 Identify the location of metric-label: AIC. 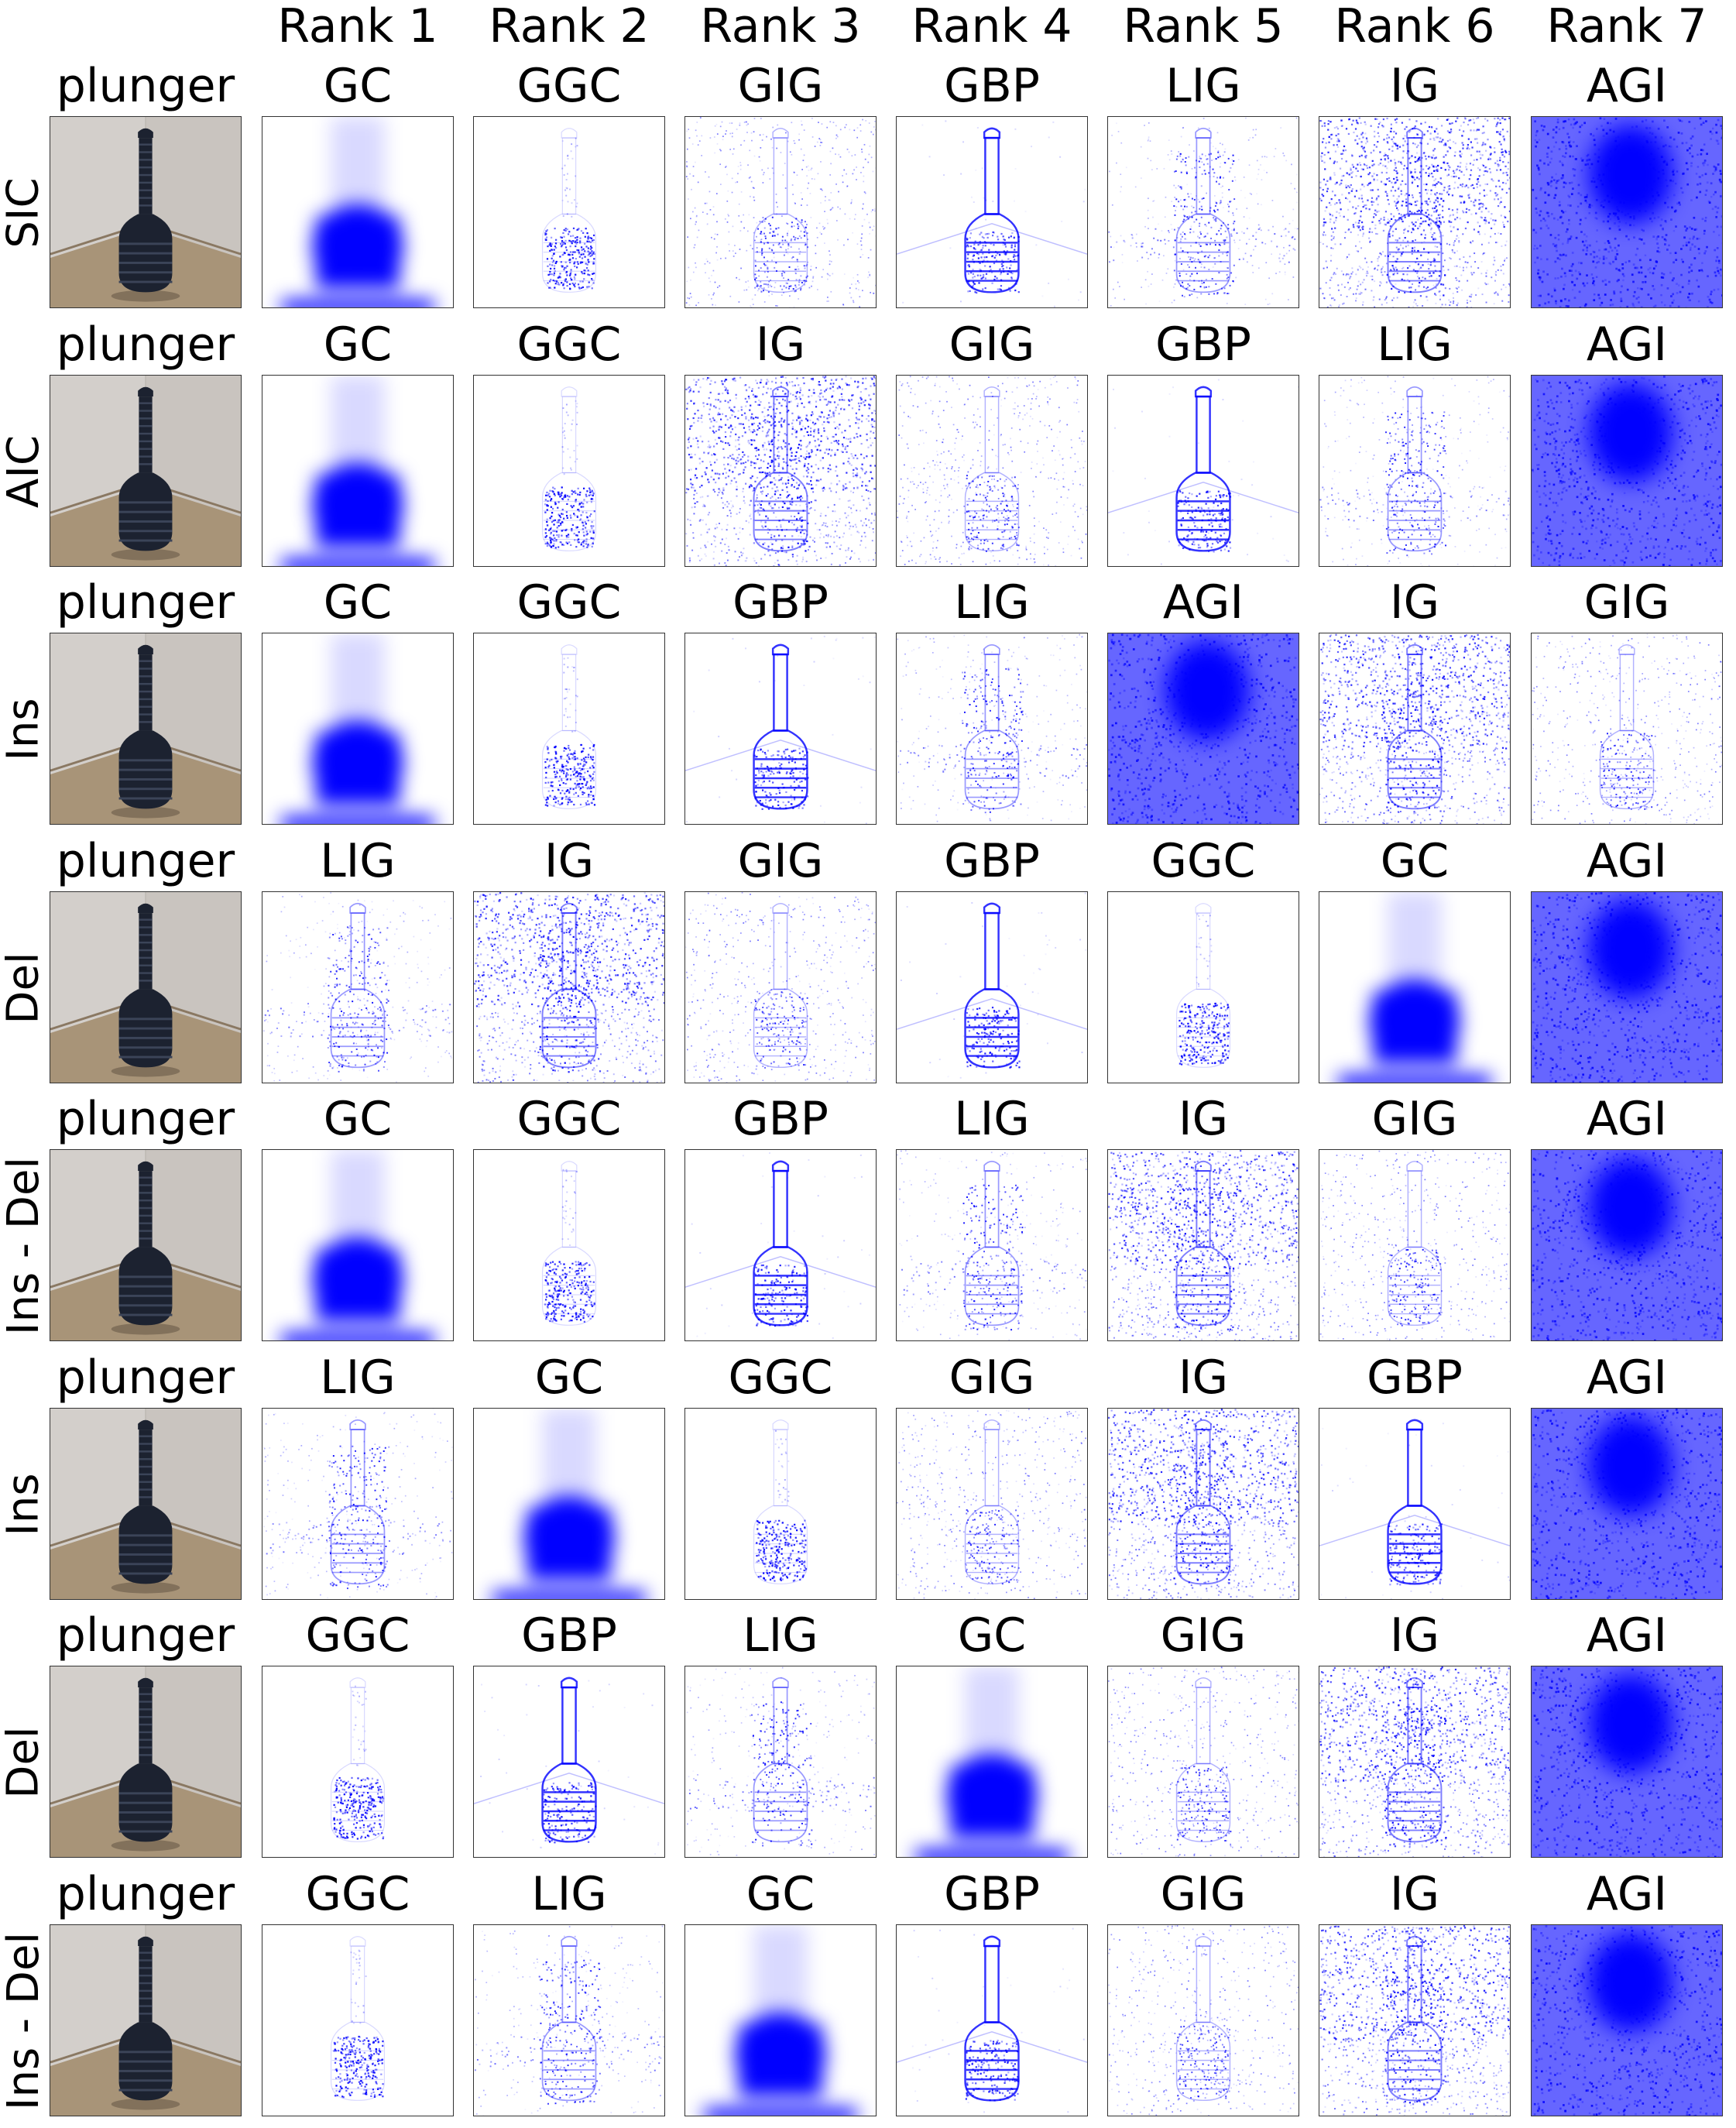
(24, 471).